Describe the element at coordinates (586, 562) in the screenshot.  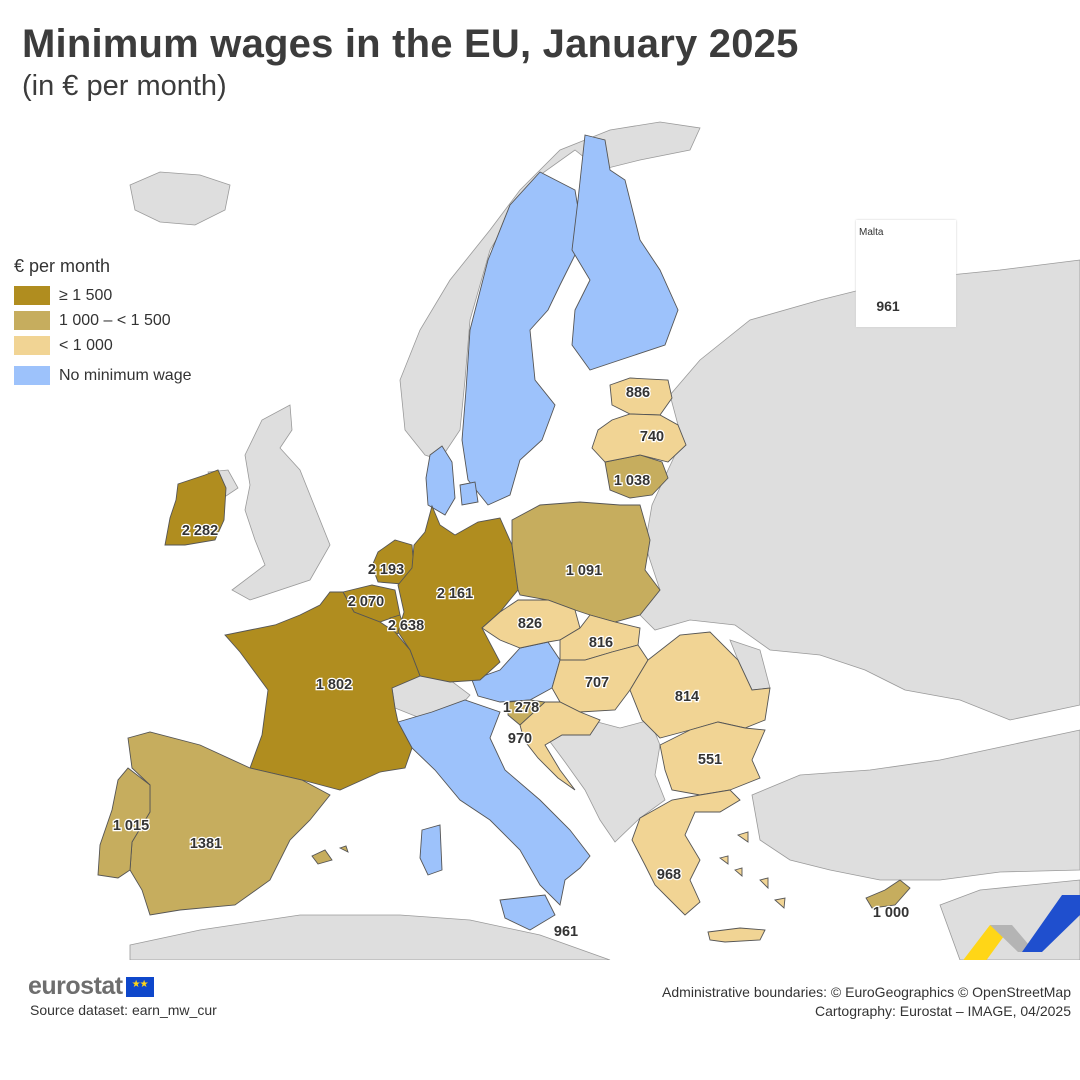
I see `poland` at that location.